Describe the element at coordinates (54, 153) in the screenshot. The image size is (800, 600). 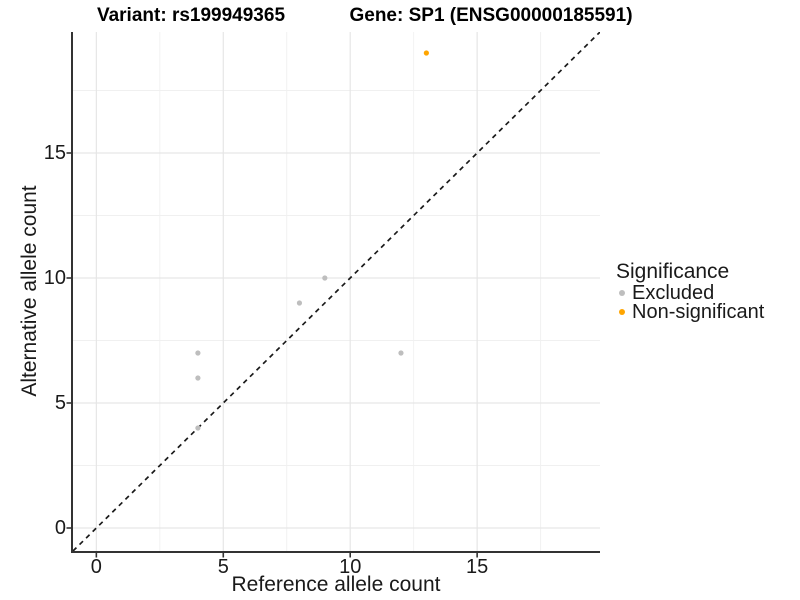
I see `y-tick-label: 15` at that location.